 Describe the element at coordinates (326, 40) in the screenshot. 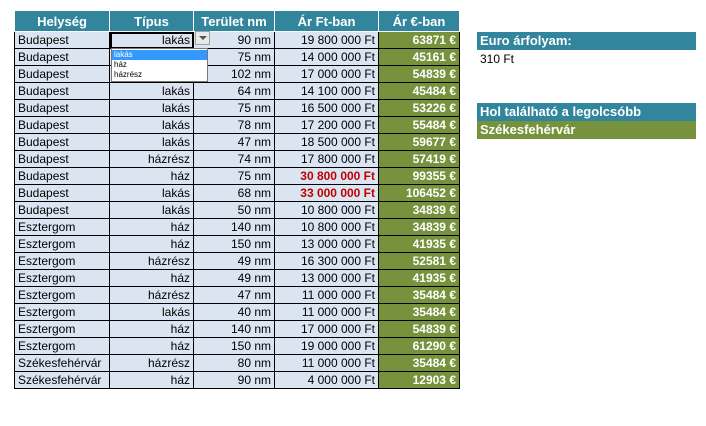

I see `cell-price-ft: 19 800 000 Ft` at that location.